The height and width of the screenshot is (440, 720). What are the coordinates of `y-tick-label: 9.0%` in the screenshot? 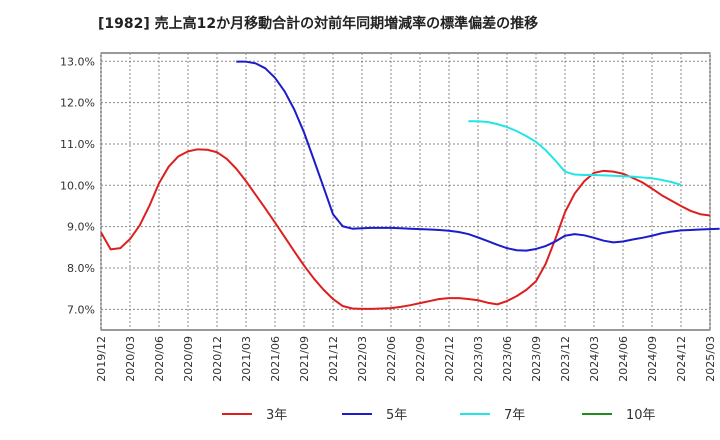 It's located at (81, 227).